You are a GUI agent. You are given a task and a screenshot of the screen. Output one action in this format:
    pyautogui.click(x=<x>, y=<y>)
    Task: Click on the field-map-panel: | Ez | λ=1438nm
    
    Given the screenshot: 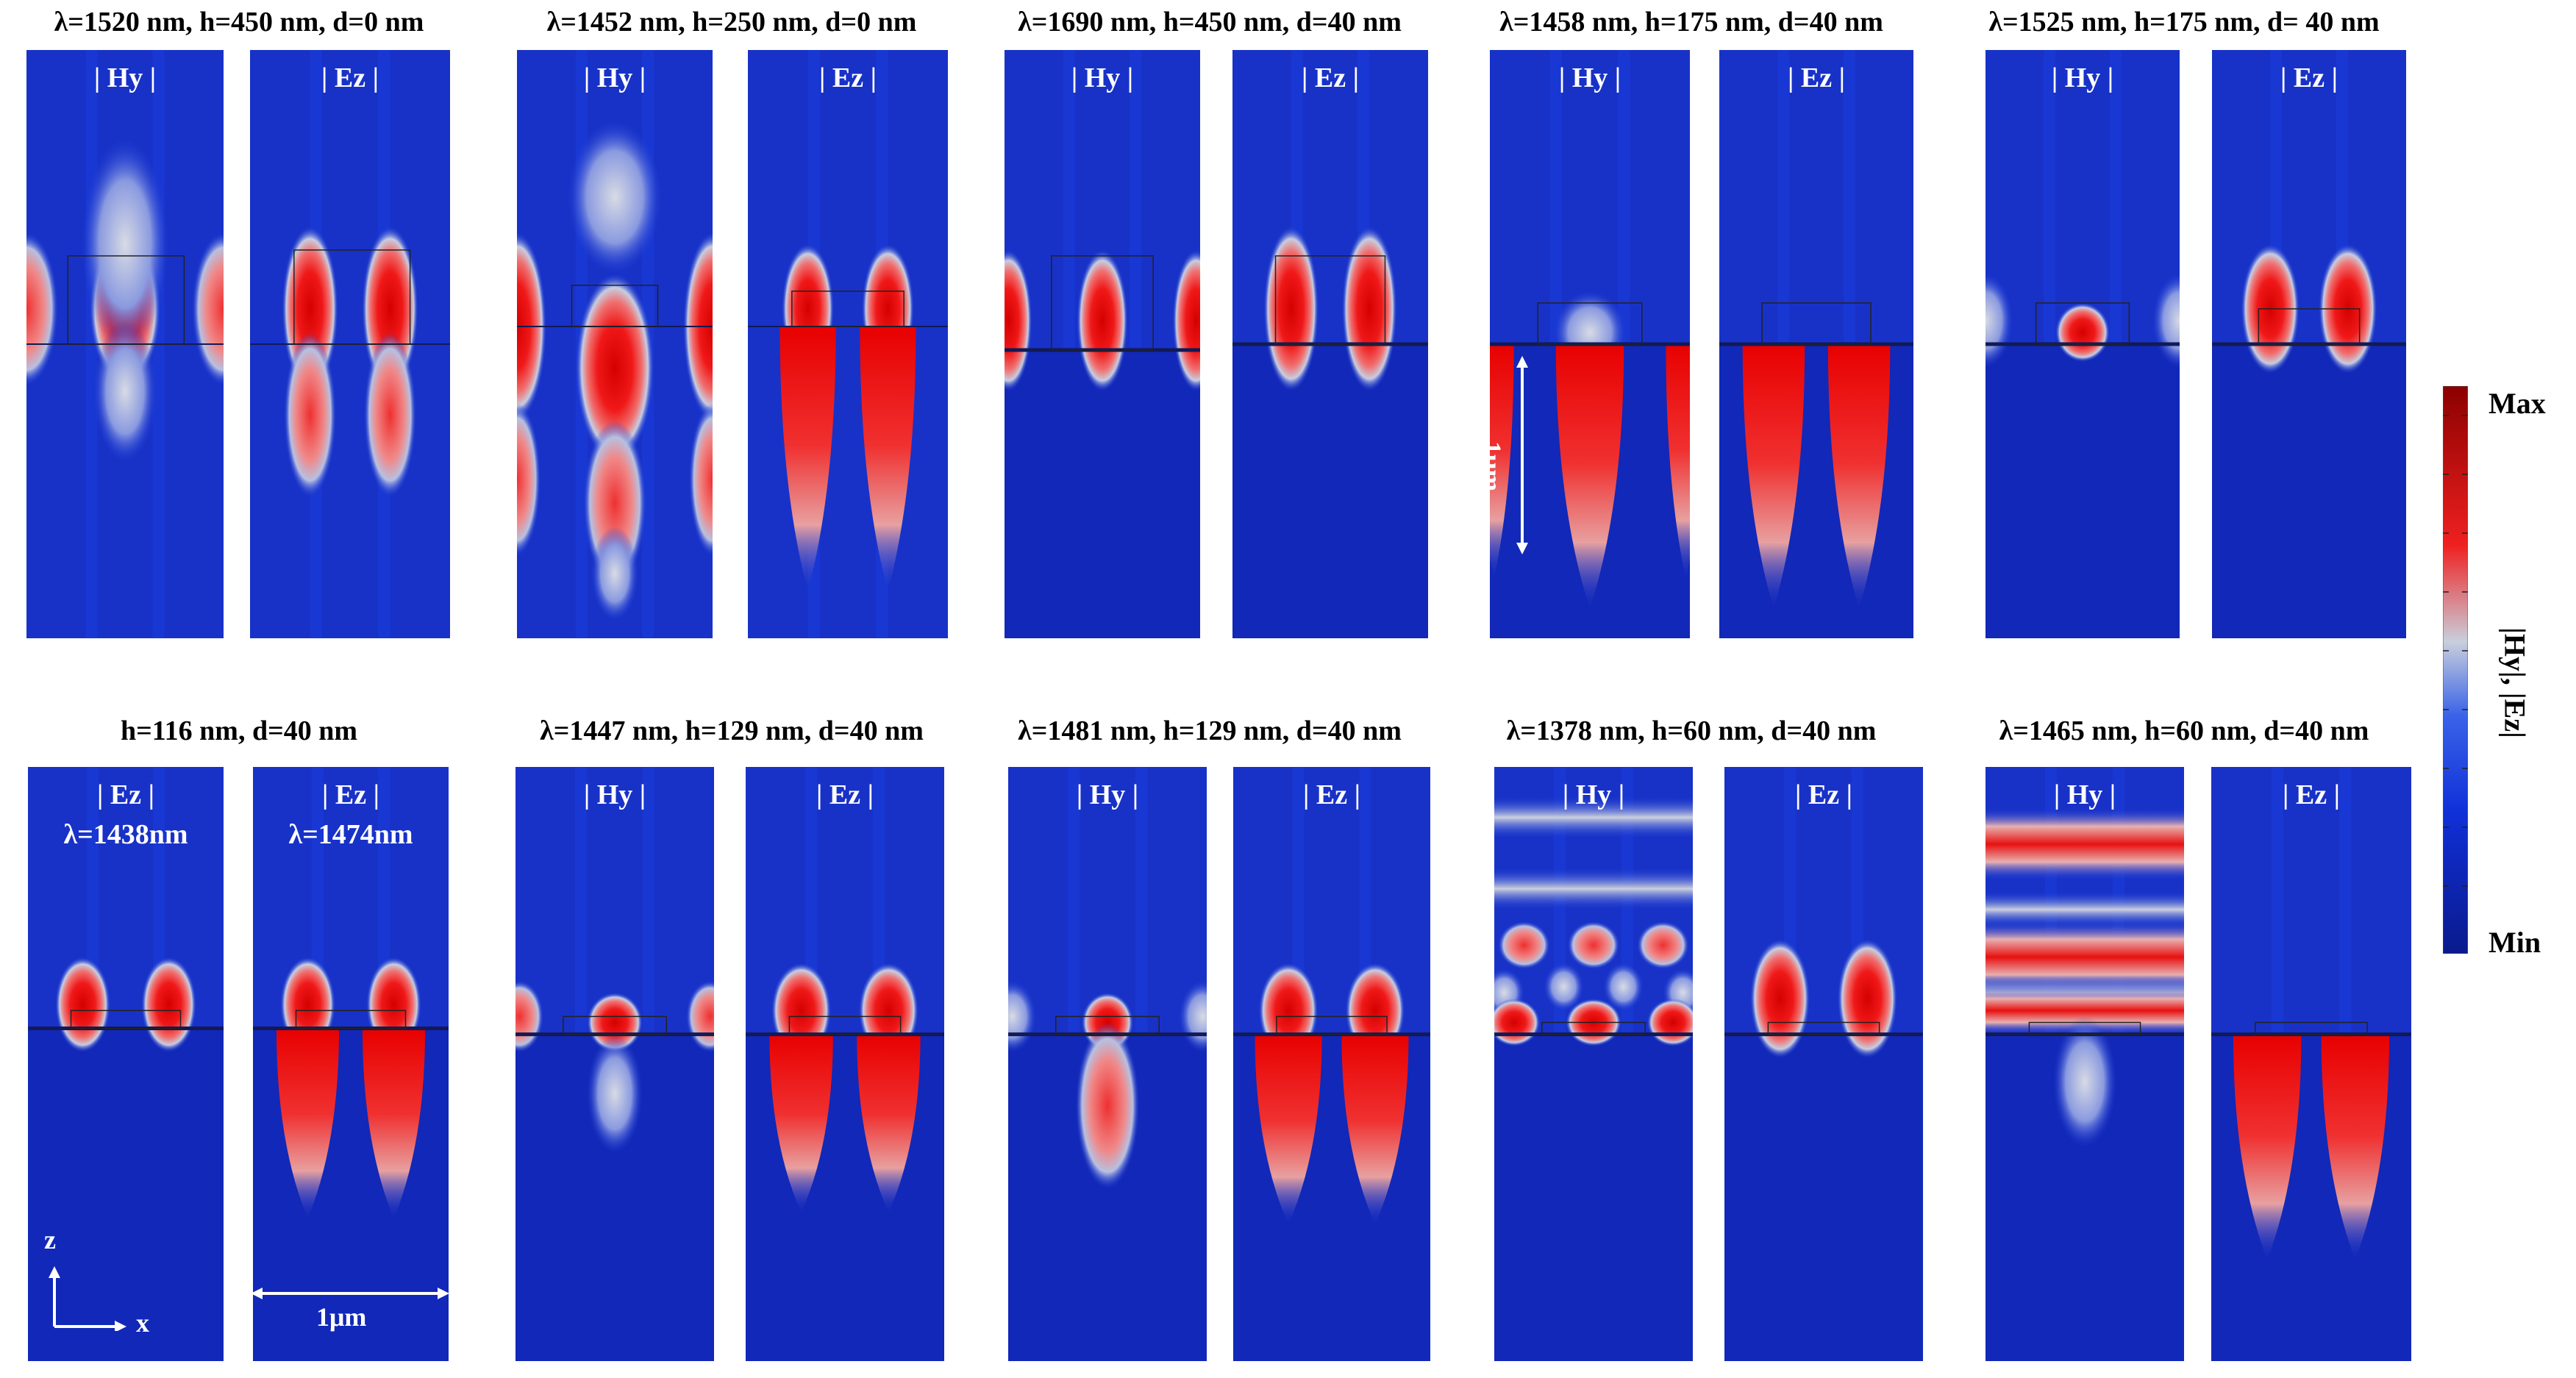 What is the action you would take?
    pyautogui.click(x=126, y=1064)
    